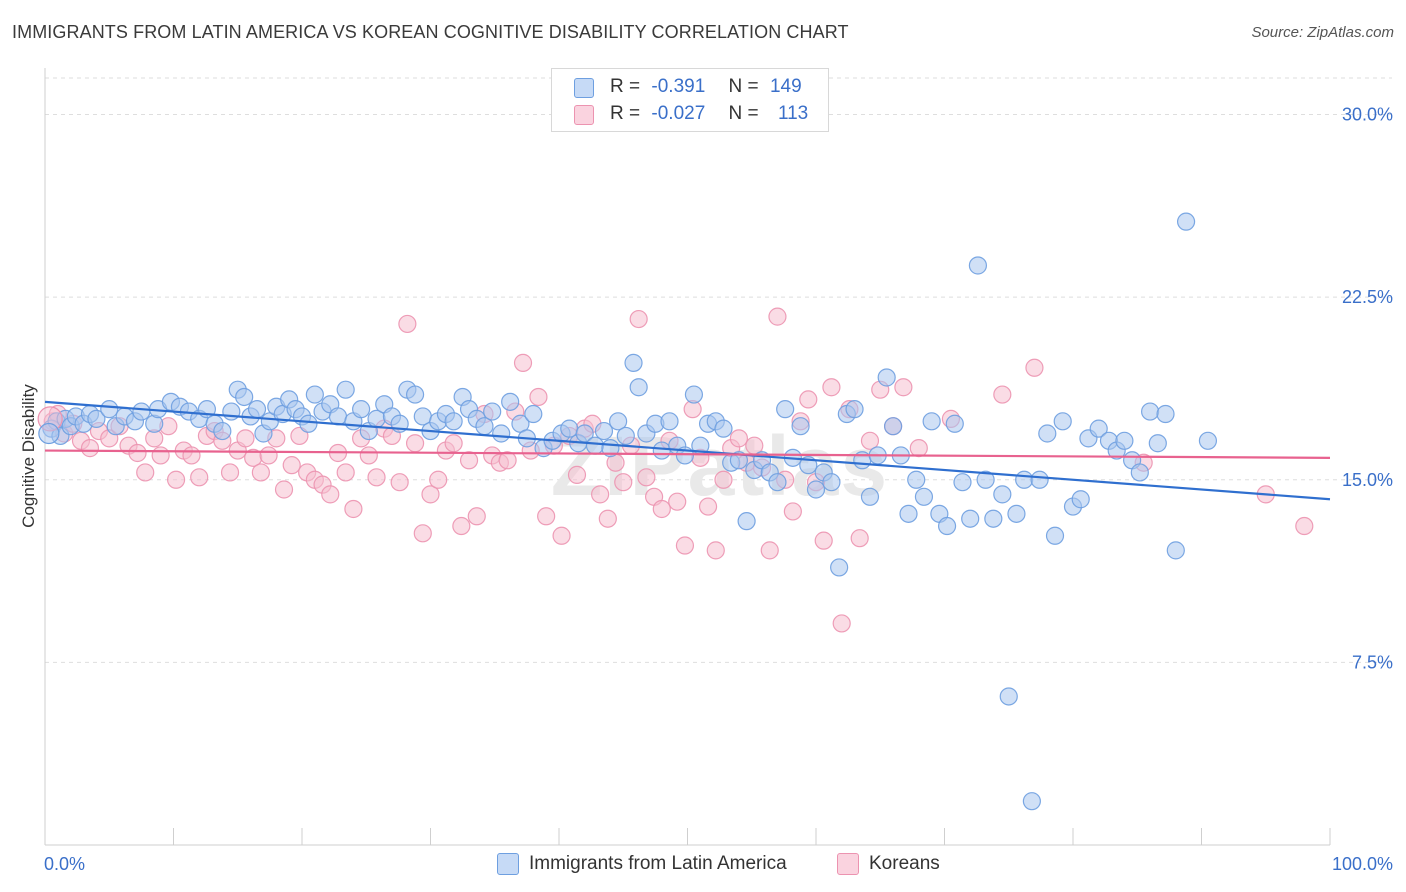 This screenshot has width=1406, height=892. I want to click on point-latin-america-cluster, so click(49, 433).